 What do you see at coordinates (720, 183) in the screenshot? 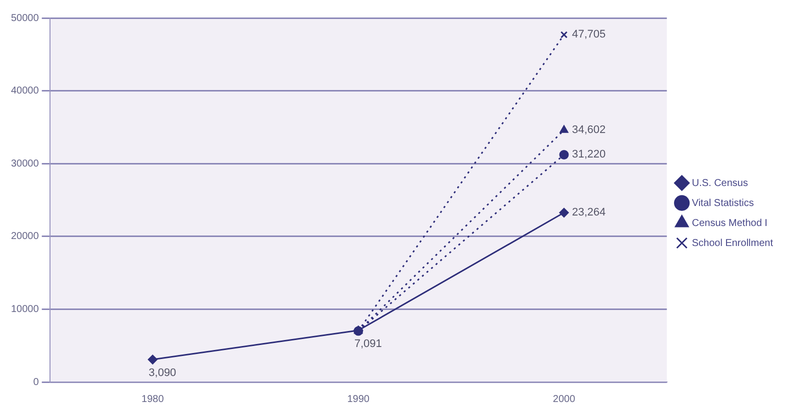
I see `legend-label: U.S. Census` at bounding box center [720, 183].